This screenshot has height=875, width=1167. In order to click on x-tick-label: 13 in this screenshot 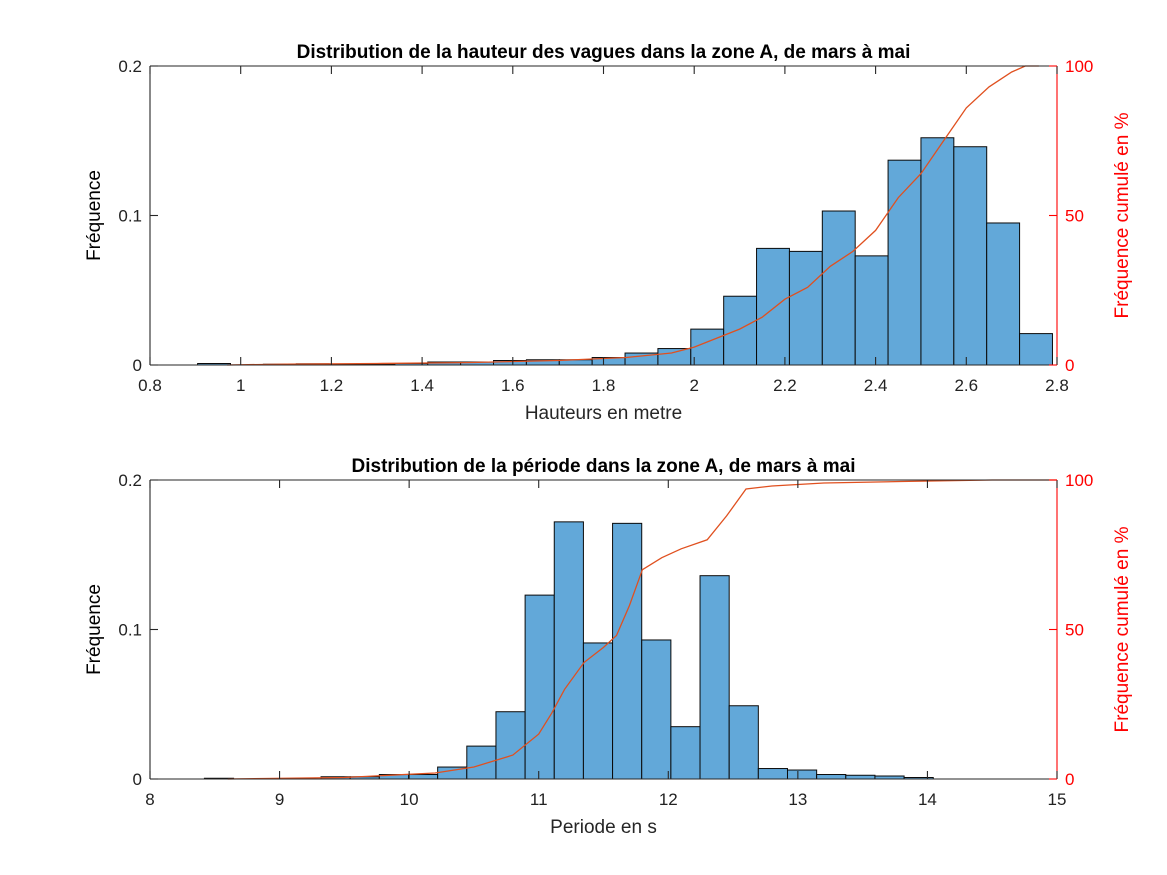, I will do `click(797, 799)`.